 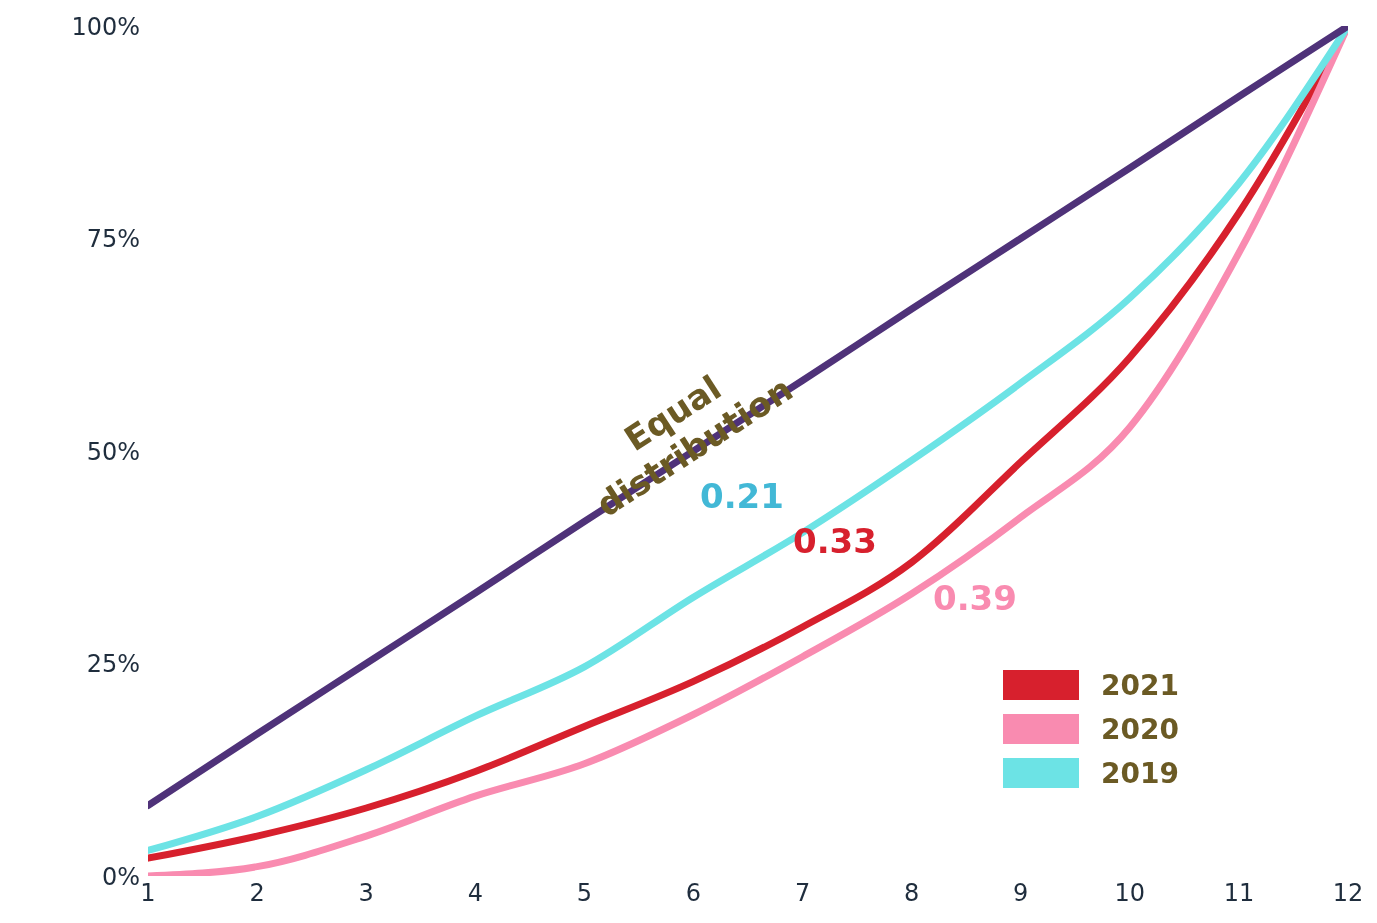 I want to click on y-tick-label: 0%, so click(x=120, y=876).